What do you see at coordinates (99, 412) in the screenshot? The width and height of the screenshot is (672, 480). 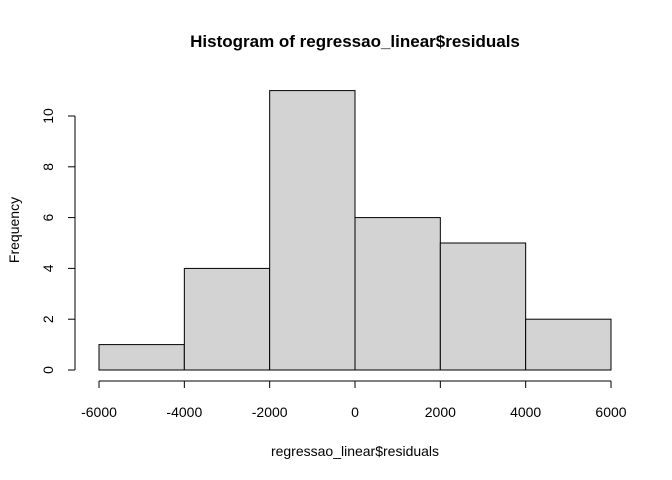 I see `x-tick-label-0: -6000` at bounding box center [99, 412].